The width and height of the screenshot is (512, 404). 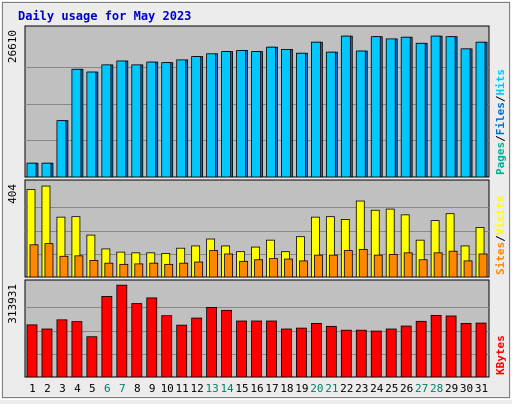 What do you see at coordinates (421, 388) in the screenshot?
I see `x-tick-label: 27` at bounding box center [421, 388].